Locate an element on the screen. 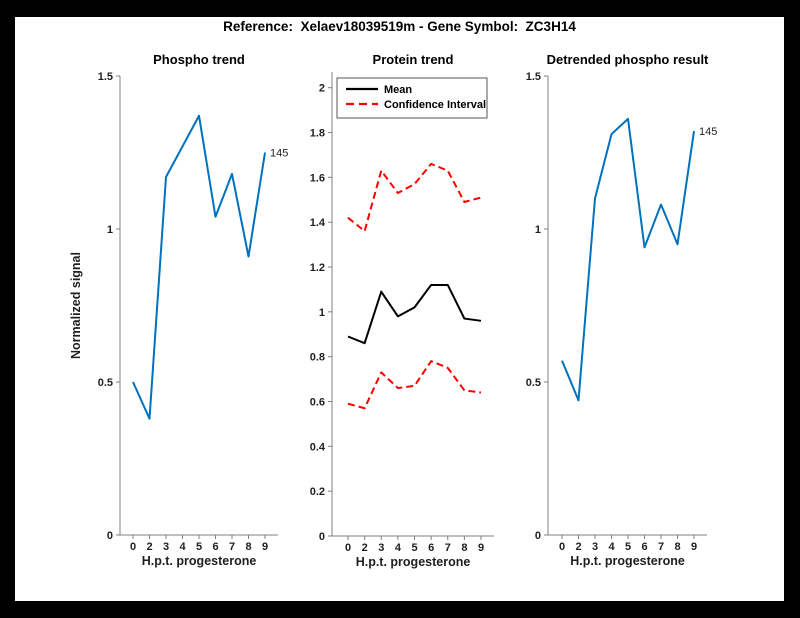 This screenshot has width=800, height=618. legend-box is located at coordinates (412, 98).